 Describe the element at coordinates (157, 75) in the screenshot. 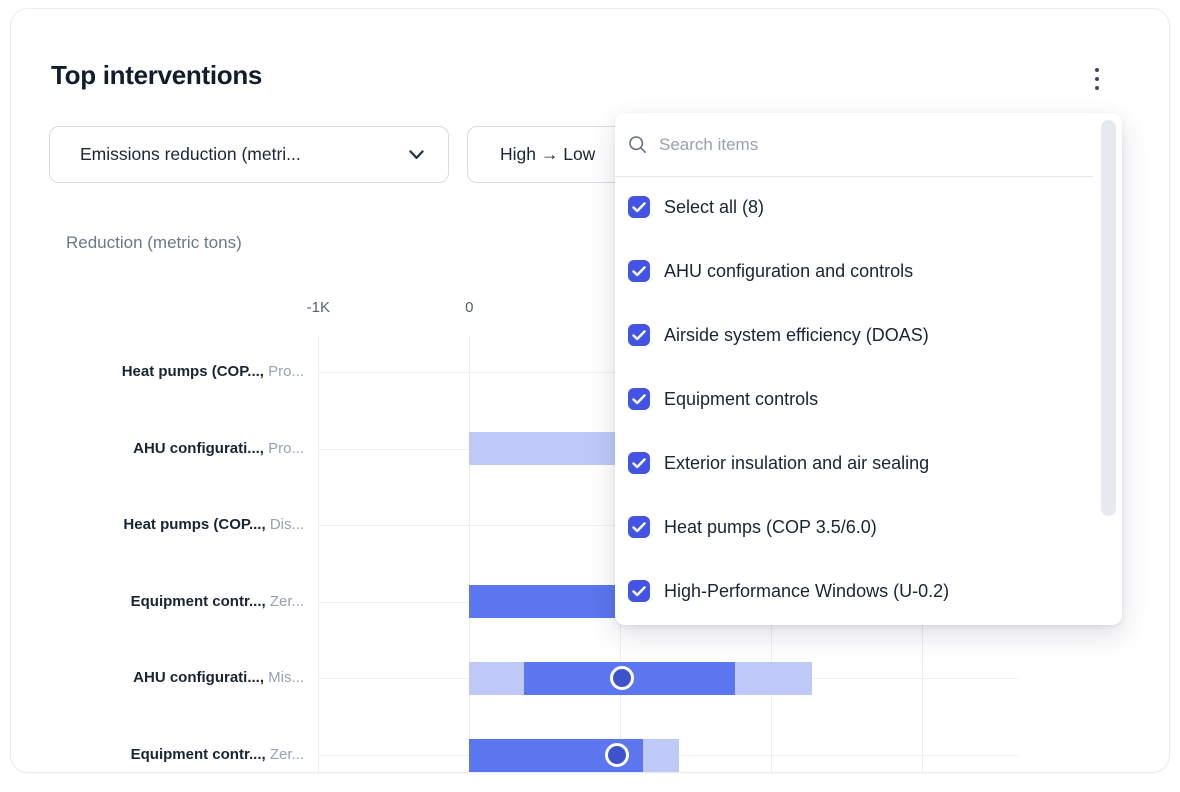

I see `page-title: Top interventions` at that location.